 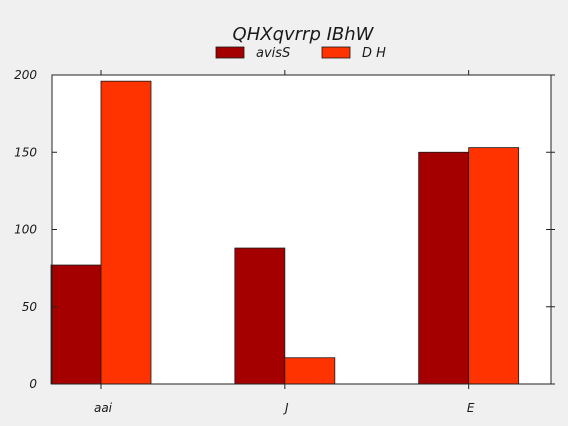 What do you see at coordinates (273, 53) in the screenshot?
I see `legend-label-avisS: avisS` at bounding box center [273, 53].